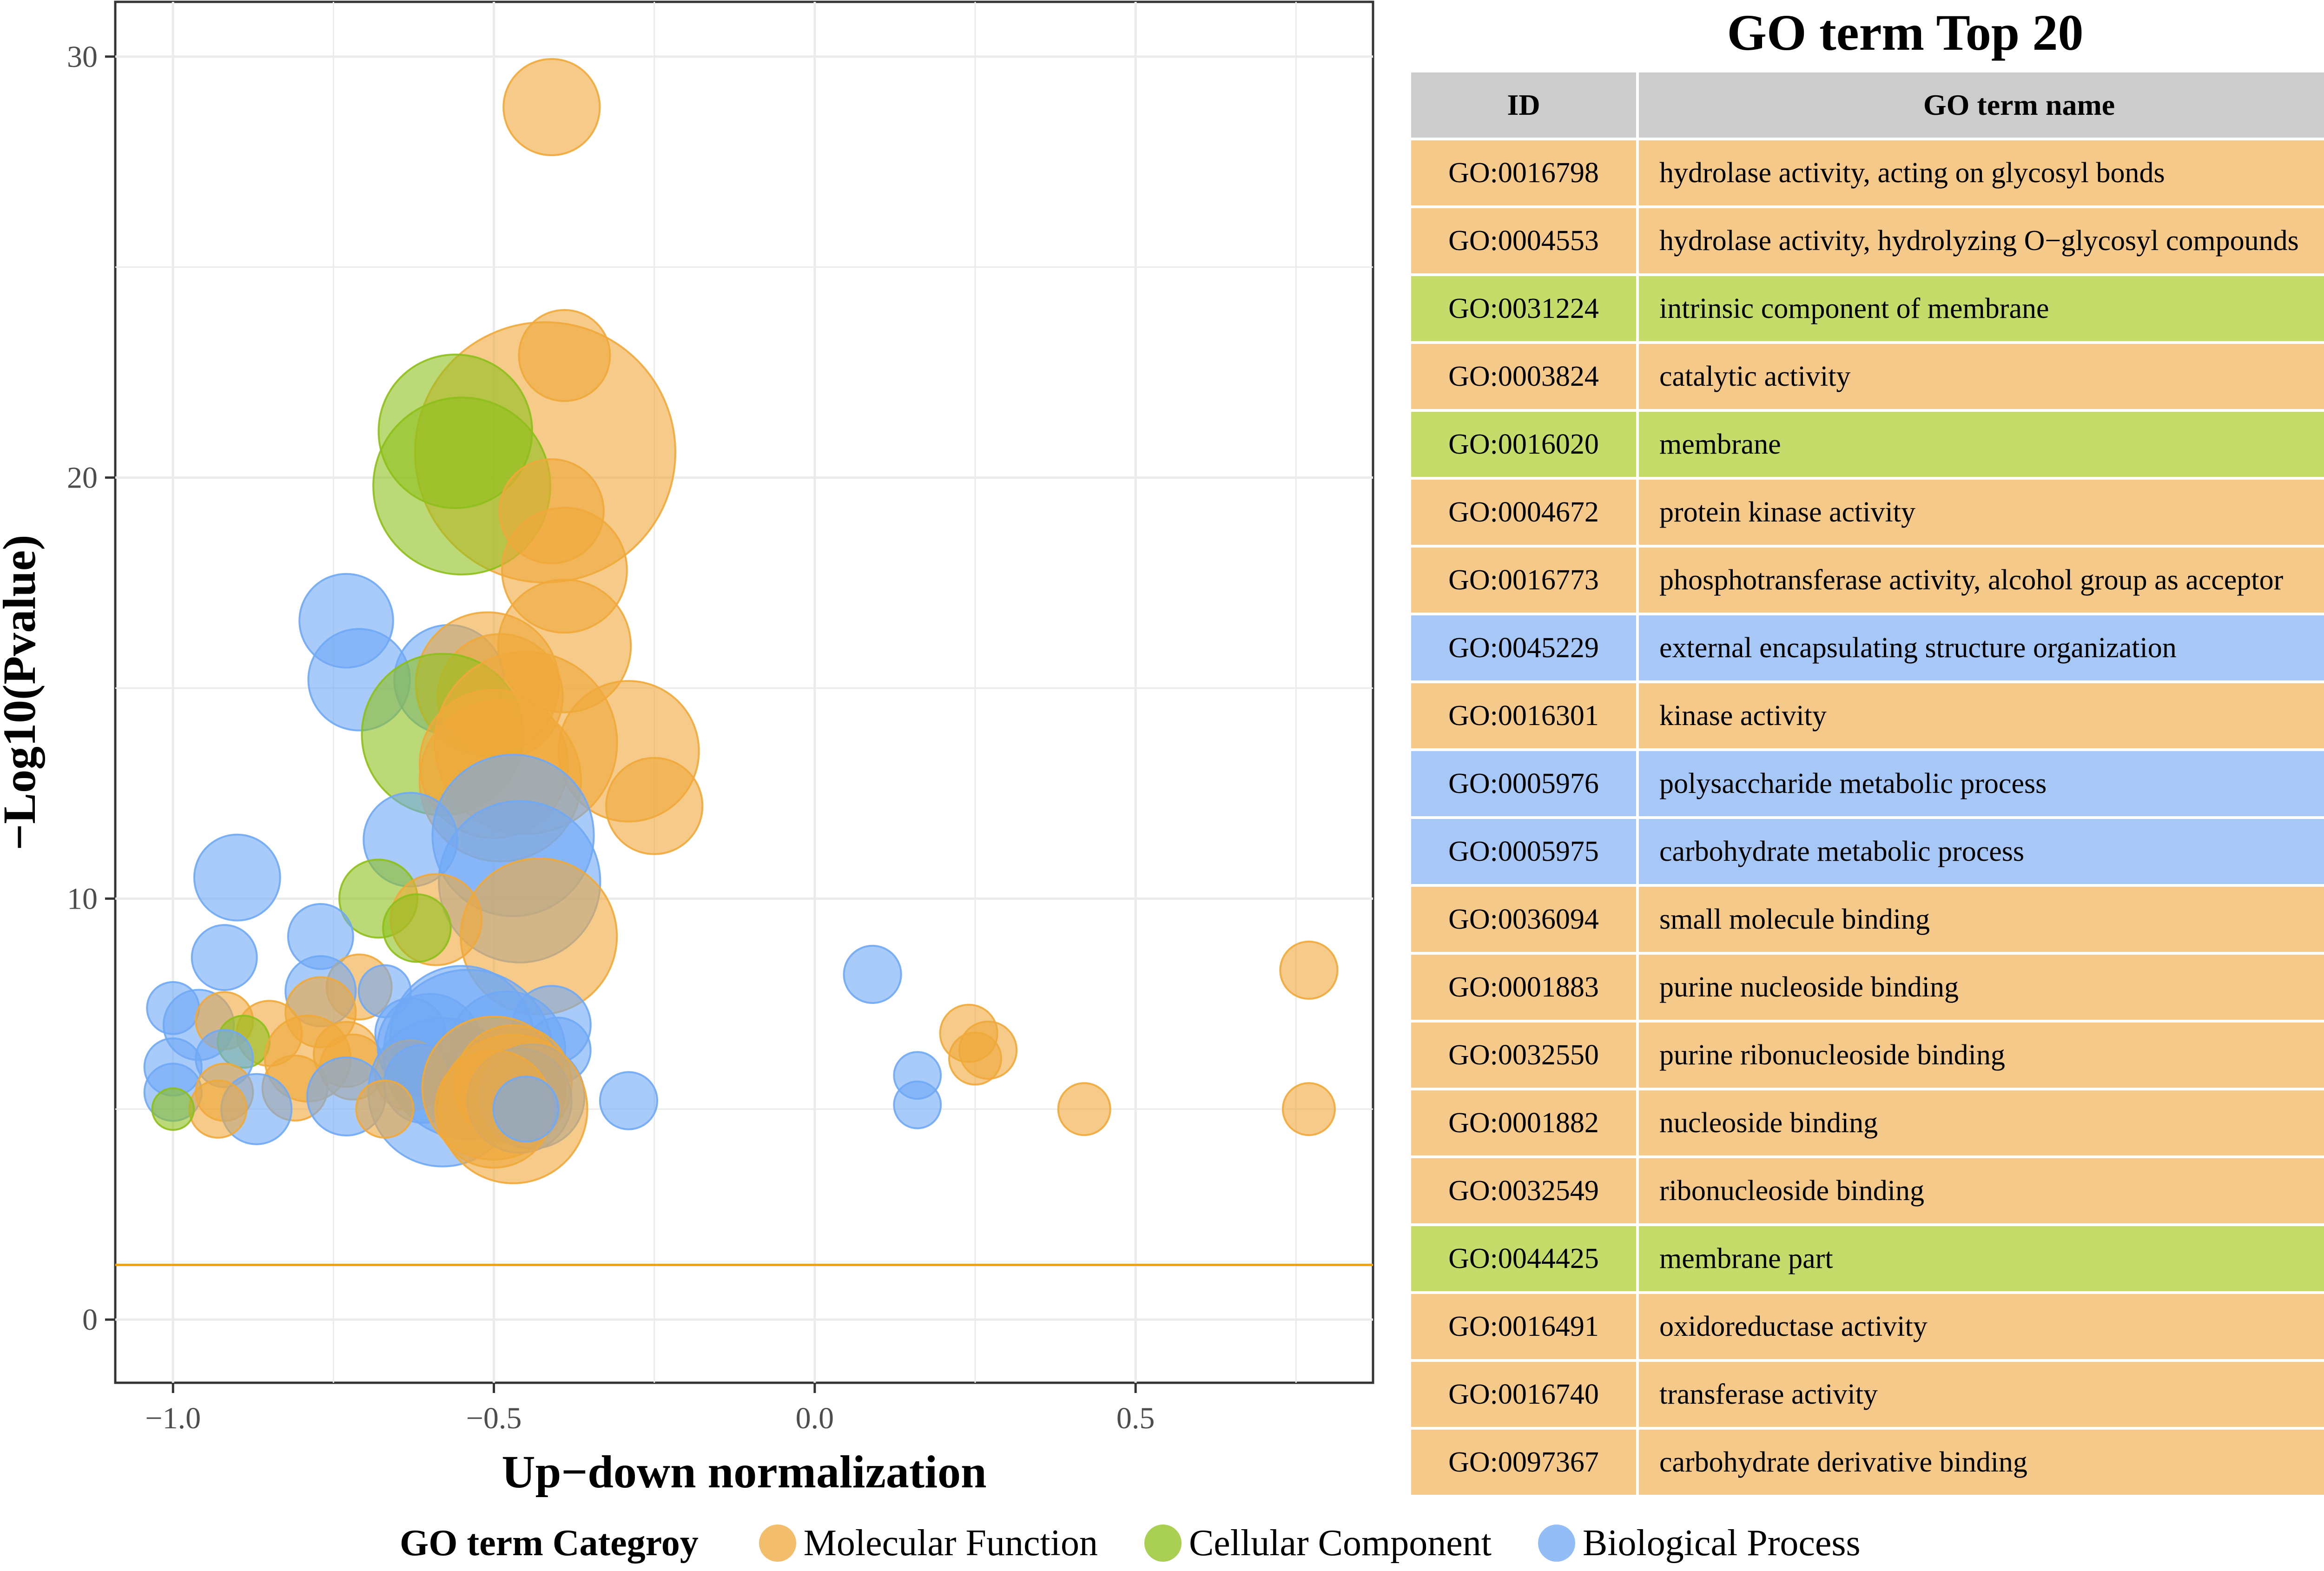 This screenshot has height=1571, width=2324. Describe the element at coordinates (1523, 580) in the screenshot. I see `go-id-cell: GO:0016773` at that location.